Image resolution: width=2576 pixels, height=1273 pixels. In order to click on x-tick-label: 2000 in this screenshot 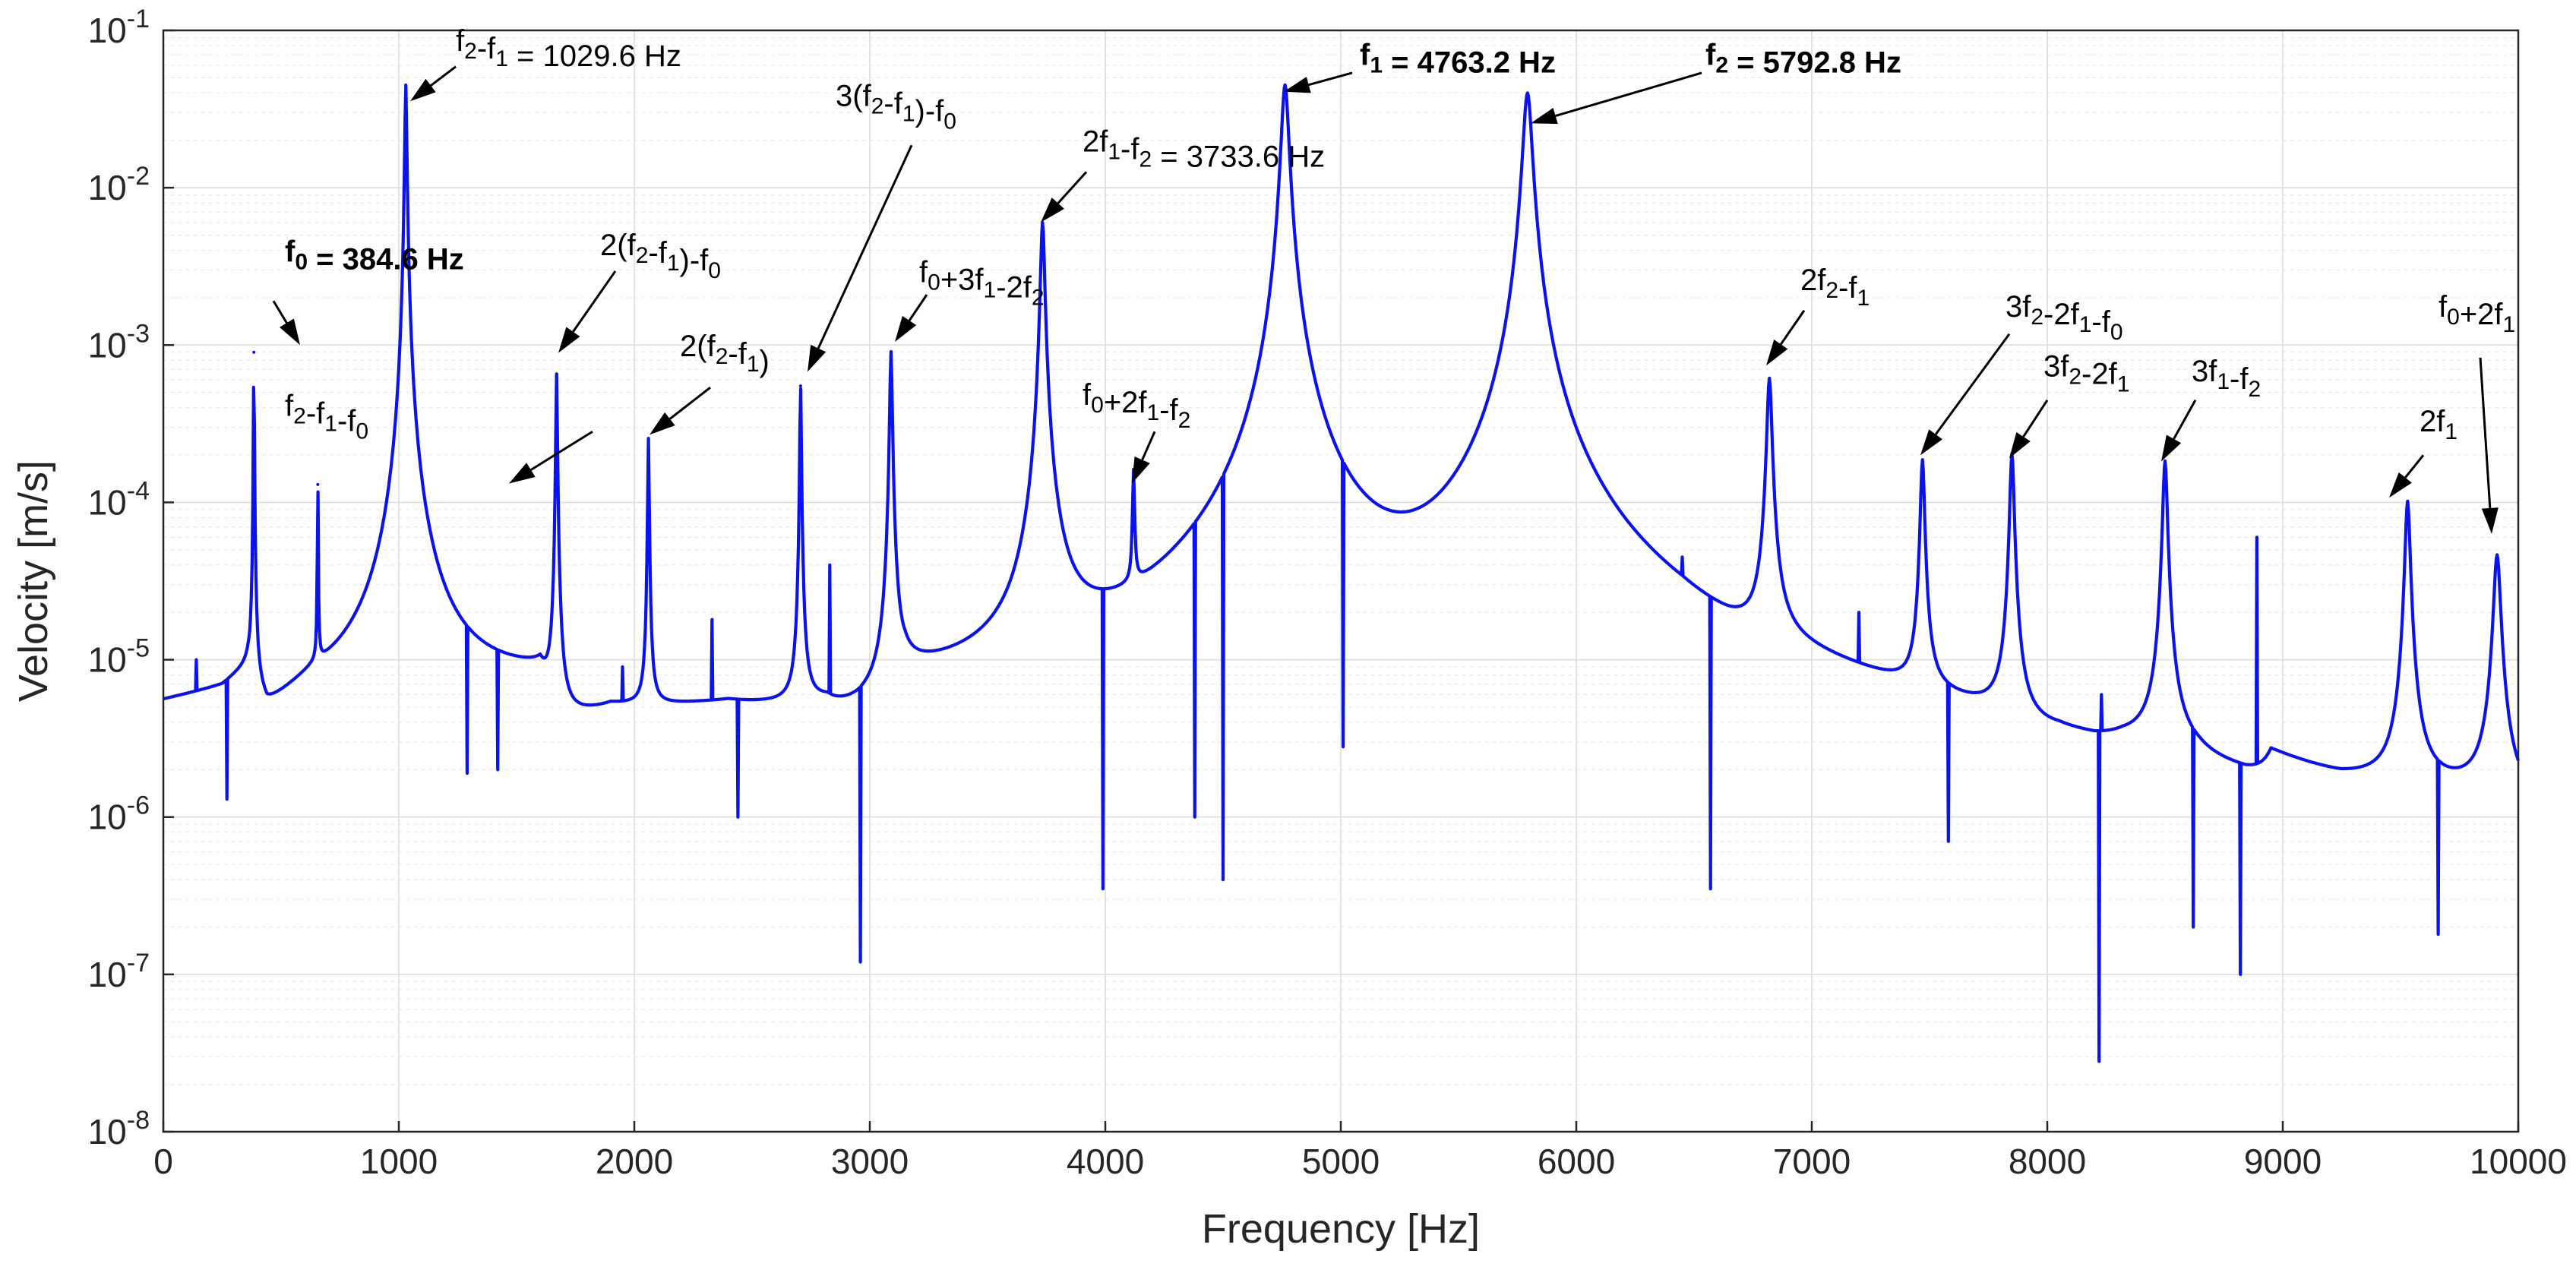, I will do `click(634, 1161)`.